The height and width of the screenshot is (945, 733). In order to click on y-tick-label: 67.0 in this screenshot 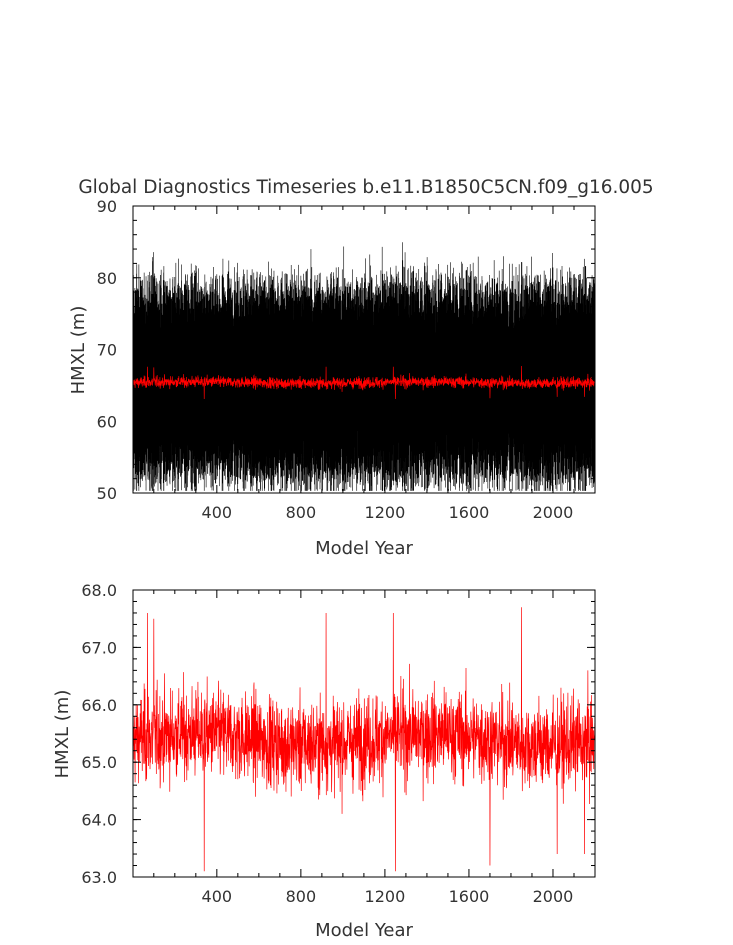, I will do `click(99, 647)`.